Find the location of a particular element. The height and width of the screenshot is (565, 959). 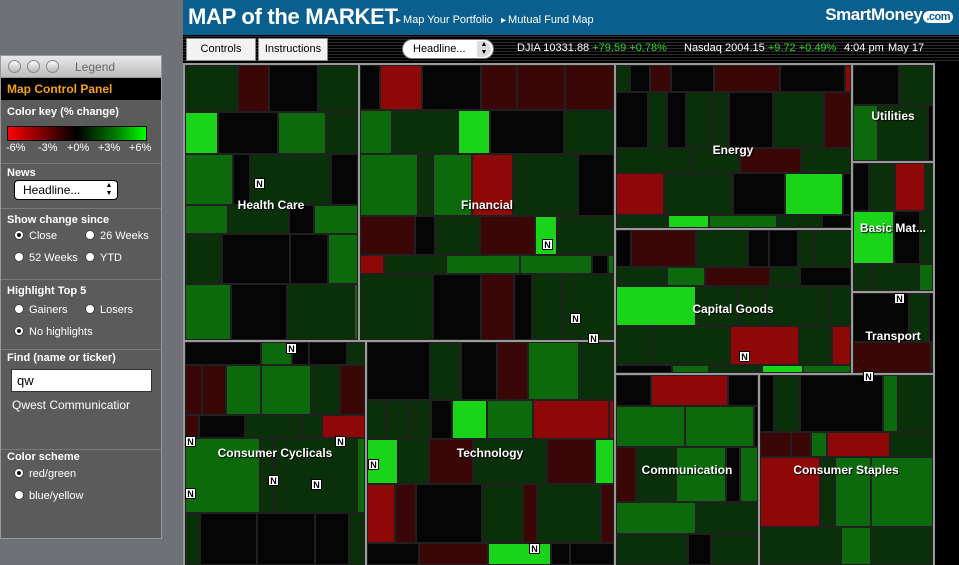

radio-red-green: red/green is located at coordinates (45, 474).